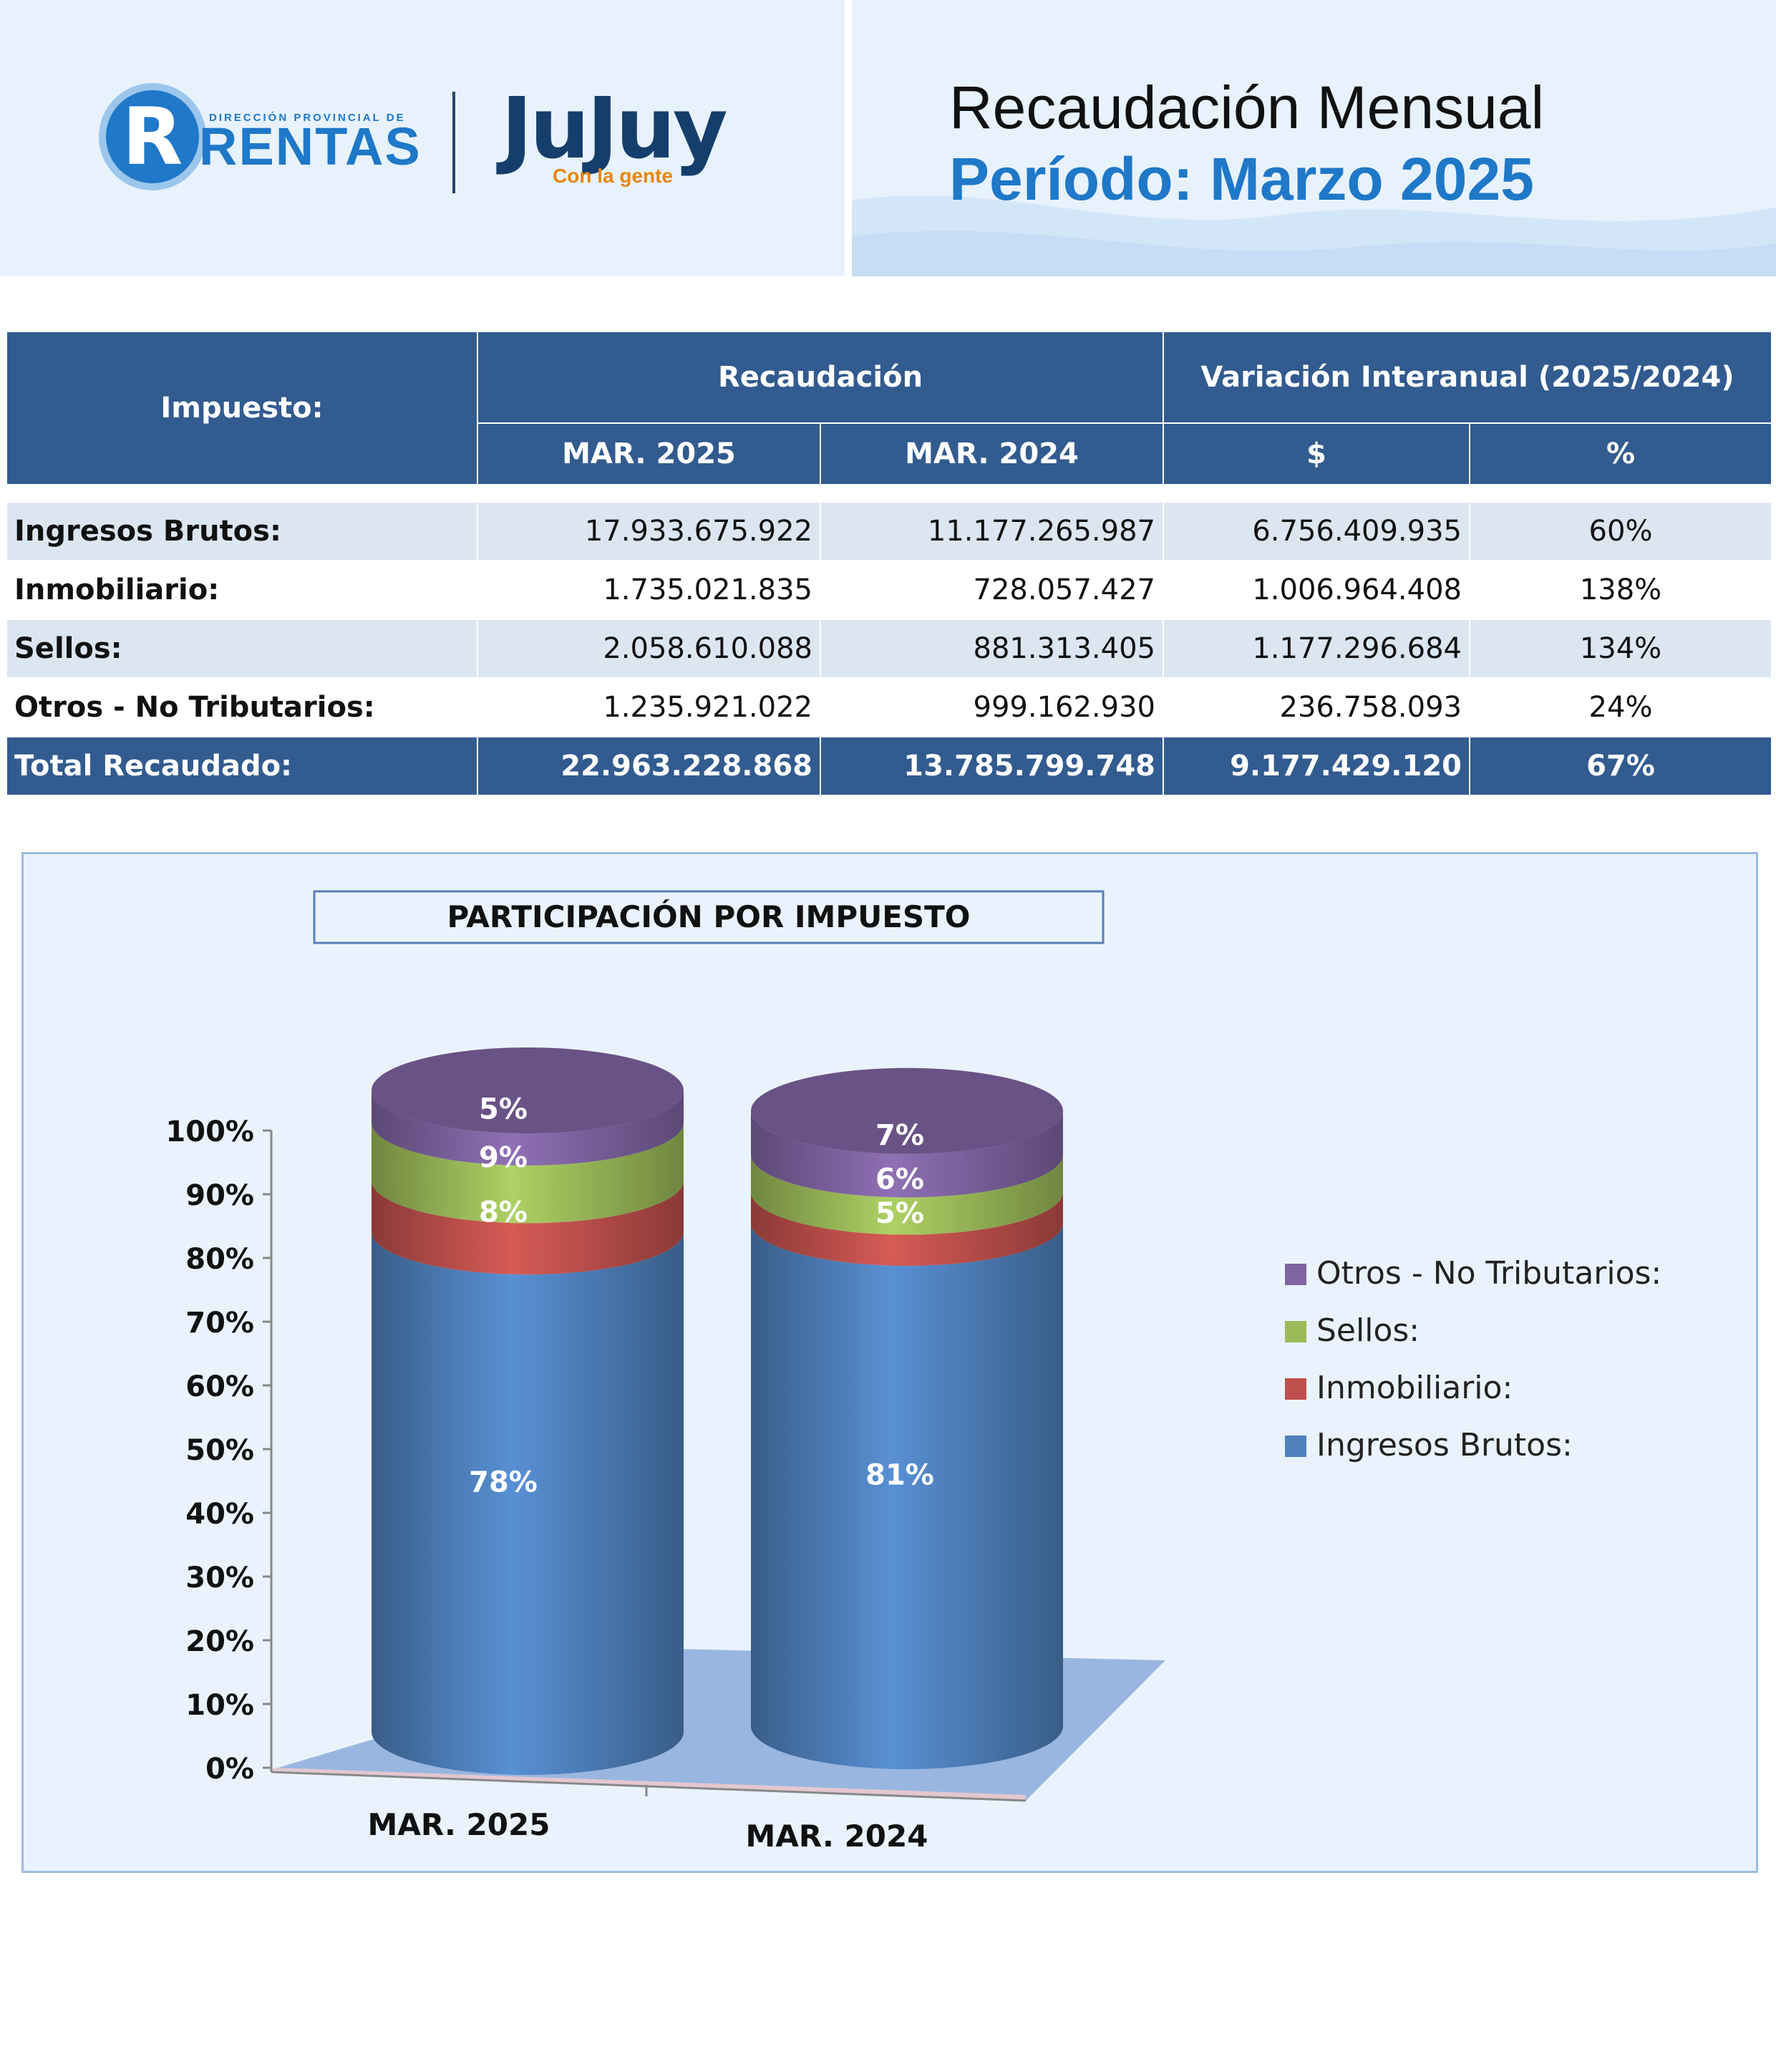 This screenshot has width=1776, height=2072. I want to click on page-subtitle: Período: Marzo 2025, so click(1241, 179).